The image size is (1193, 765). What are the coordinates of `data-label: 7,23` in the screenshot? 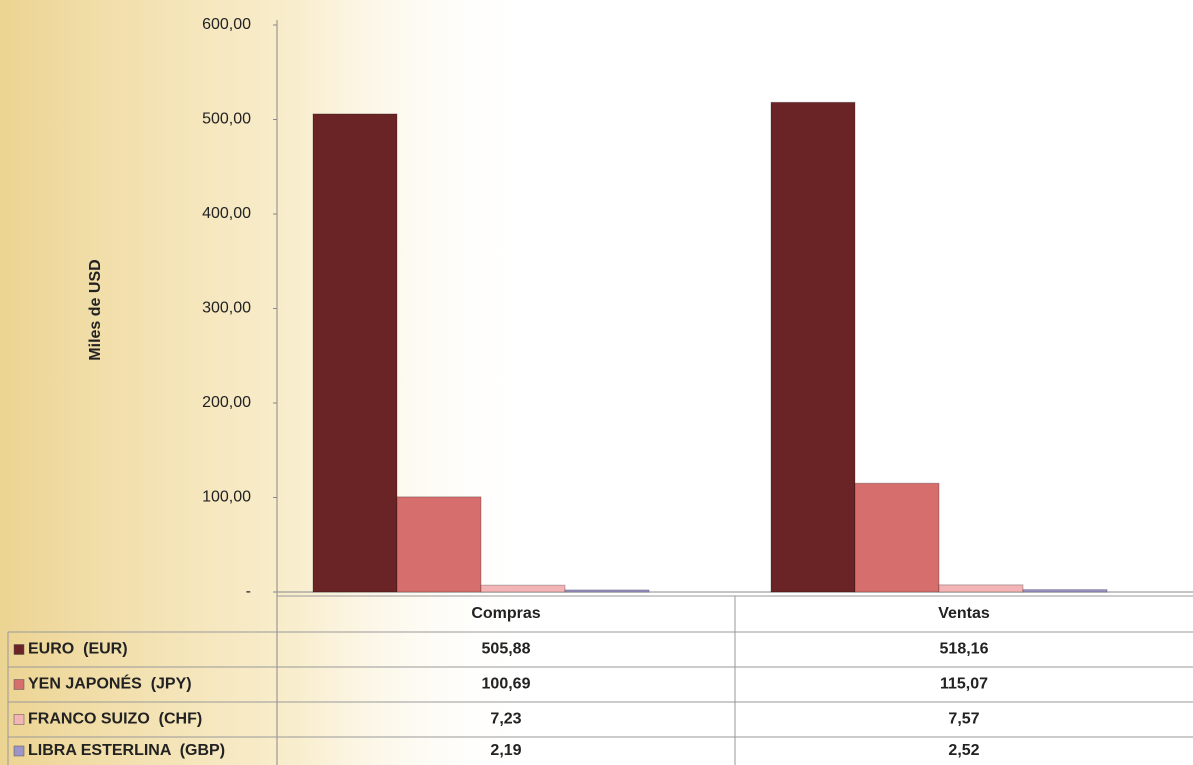 It's located at (505, 719).